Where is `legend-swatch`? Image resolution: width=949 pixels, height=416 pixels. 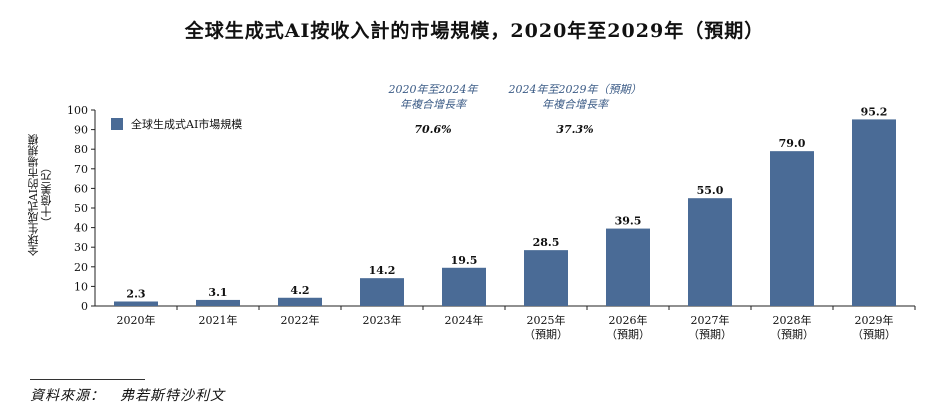 legend-swatch is located at coordinates (117, 124).